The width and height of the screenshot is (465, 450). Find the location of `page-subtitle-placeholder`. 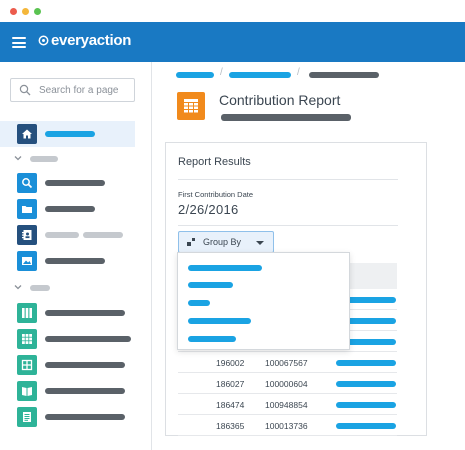

page-subtitle-placeholder is located at coordinates (286, 117).